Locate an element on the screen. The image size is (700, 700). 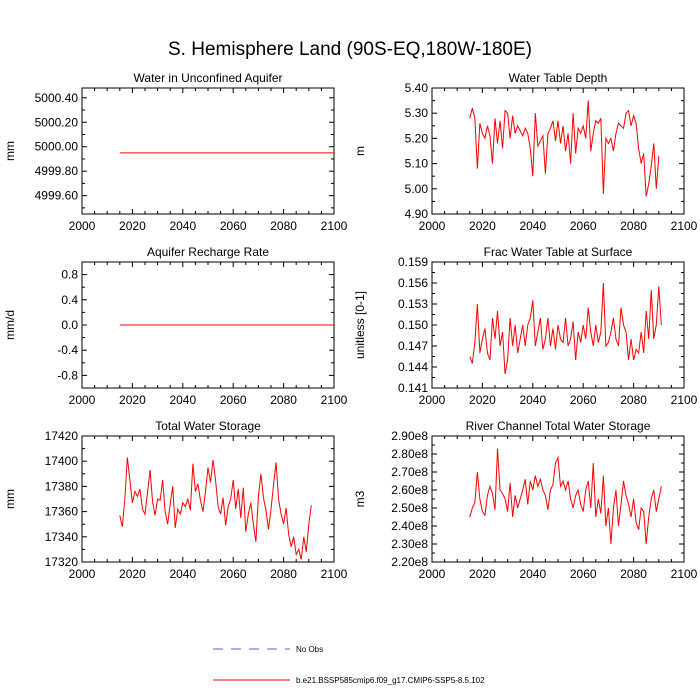
panel-title: Frac Water Table at Surface is located at coordinates (558, 252).